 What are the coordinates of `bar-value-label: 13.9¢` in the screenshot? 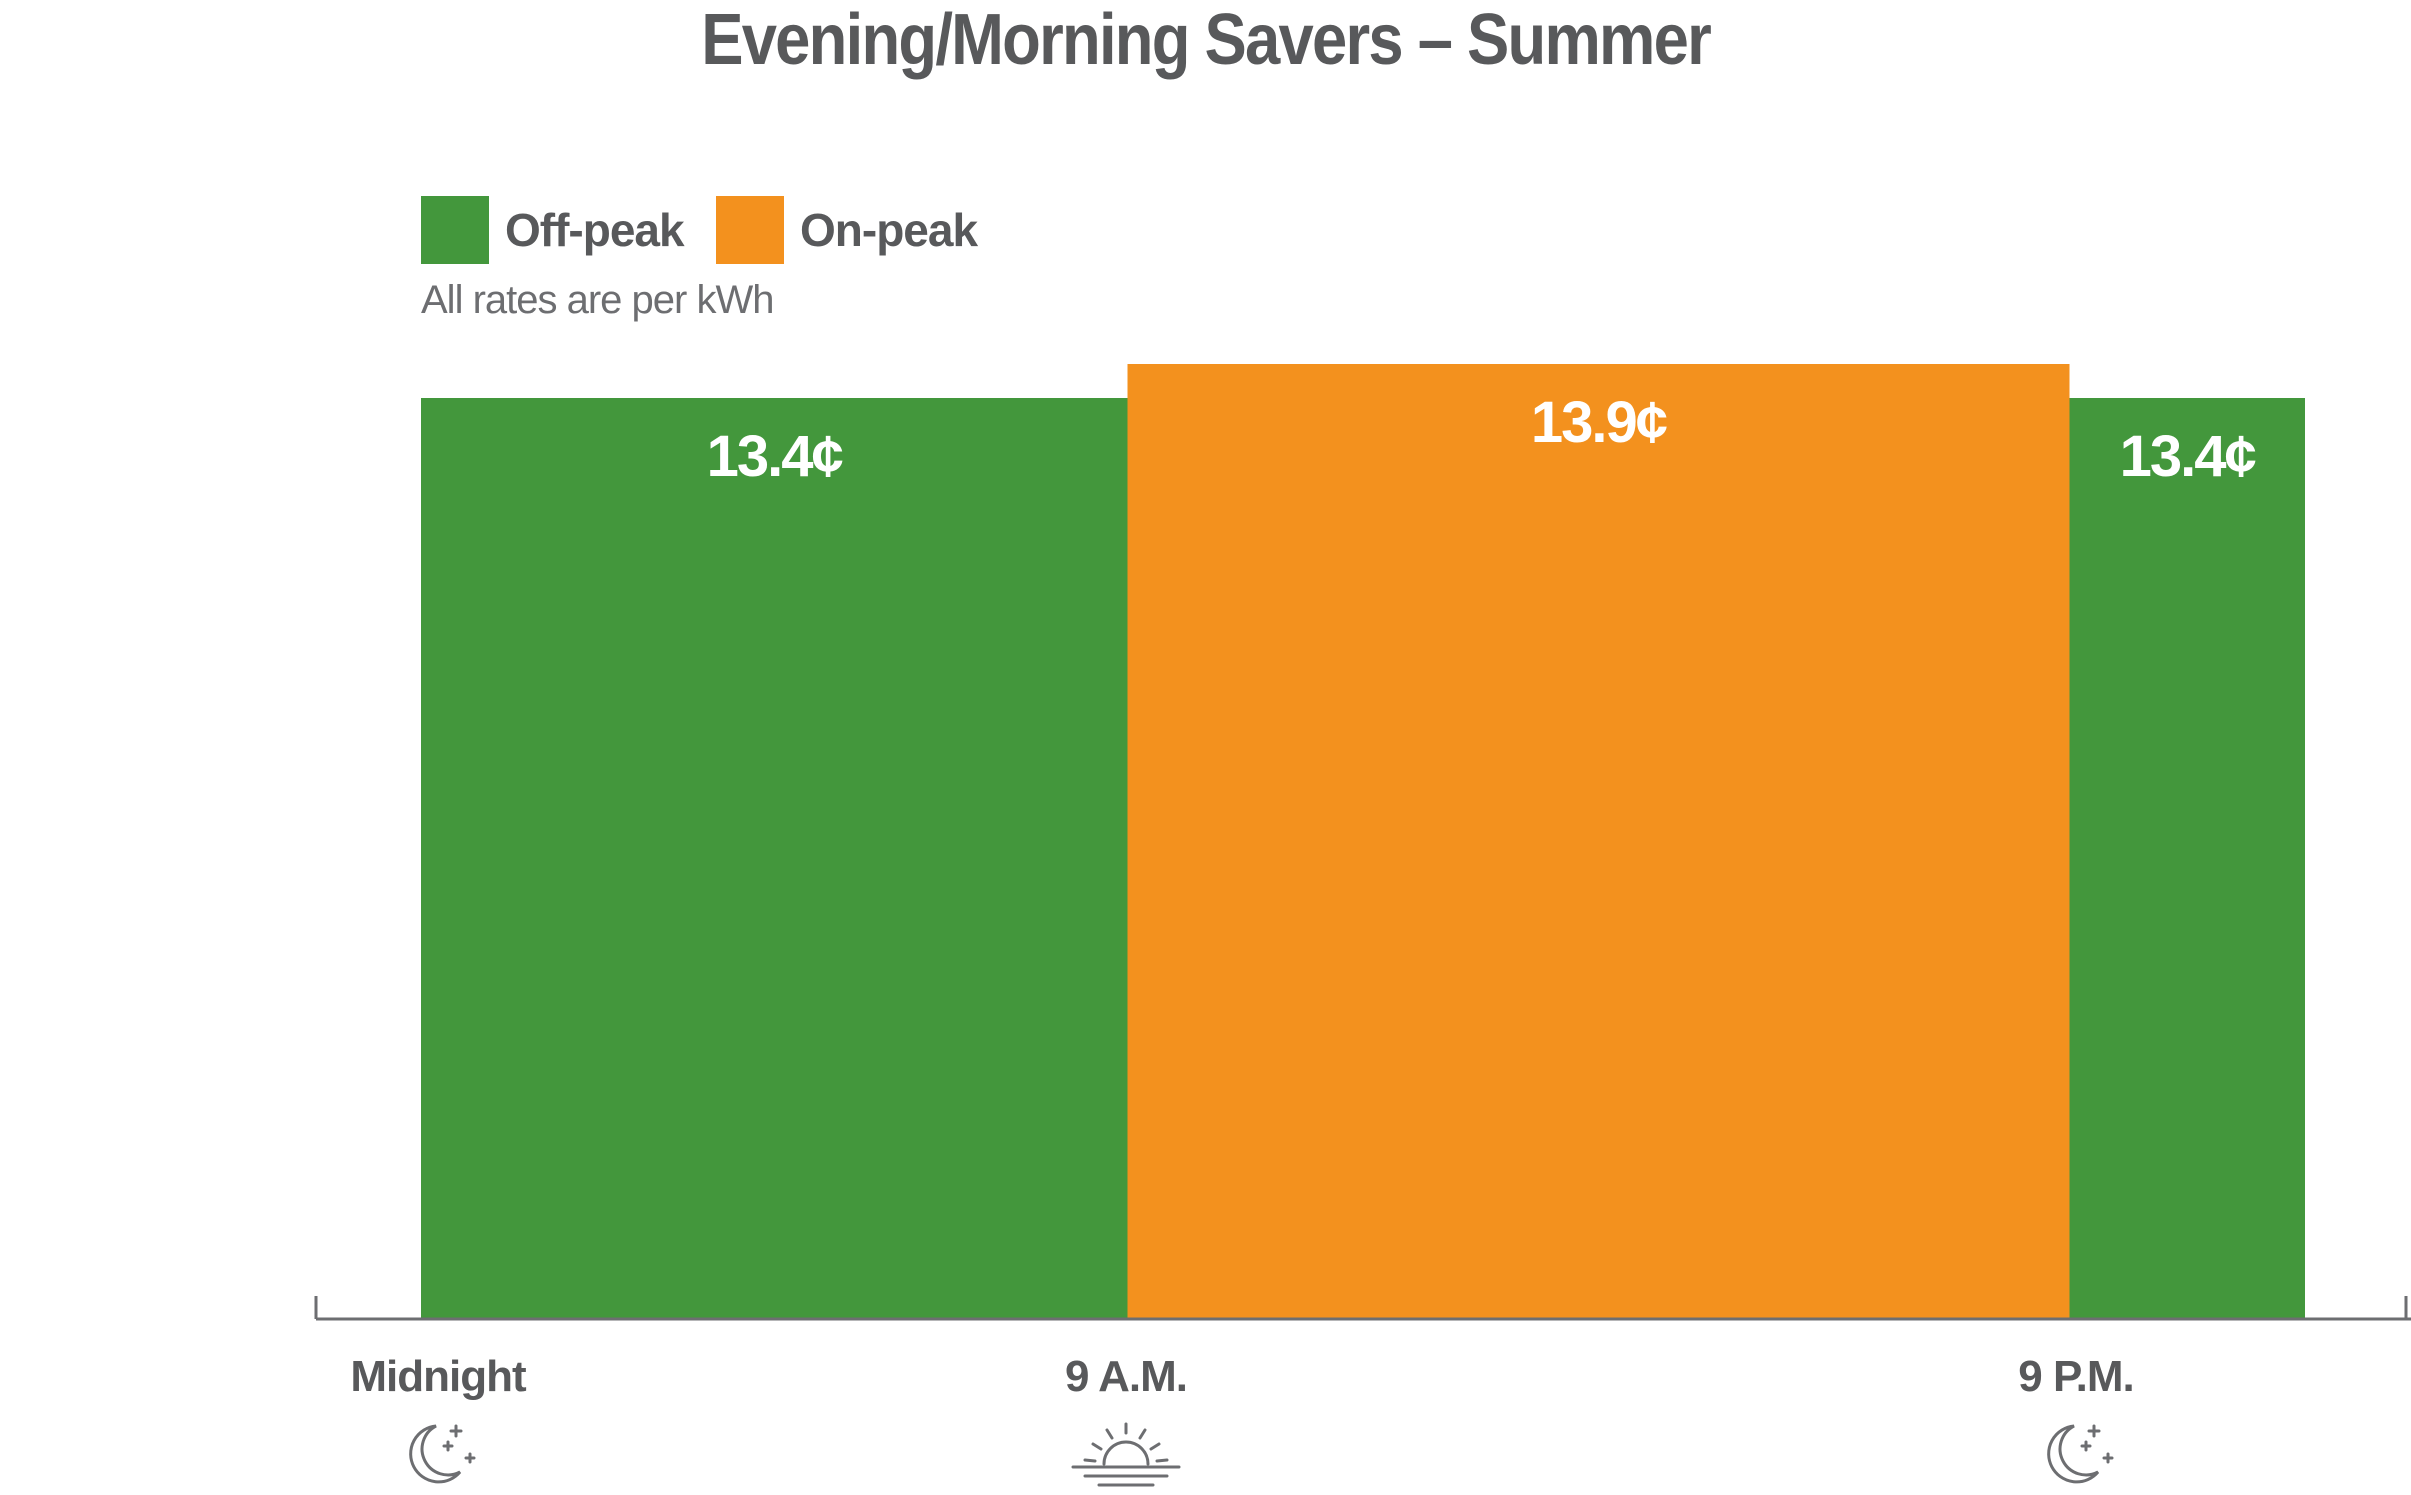 It's located at (1599, 422).